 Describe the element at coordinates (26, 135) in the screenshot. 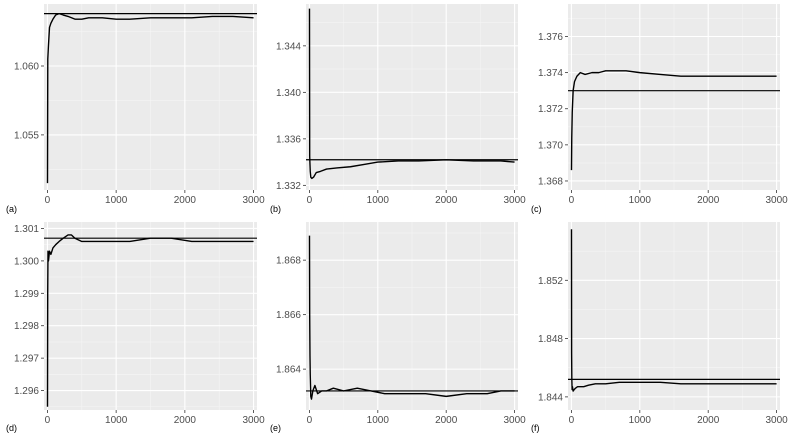

I see `y-tick-label: 1.055` at that location.